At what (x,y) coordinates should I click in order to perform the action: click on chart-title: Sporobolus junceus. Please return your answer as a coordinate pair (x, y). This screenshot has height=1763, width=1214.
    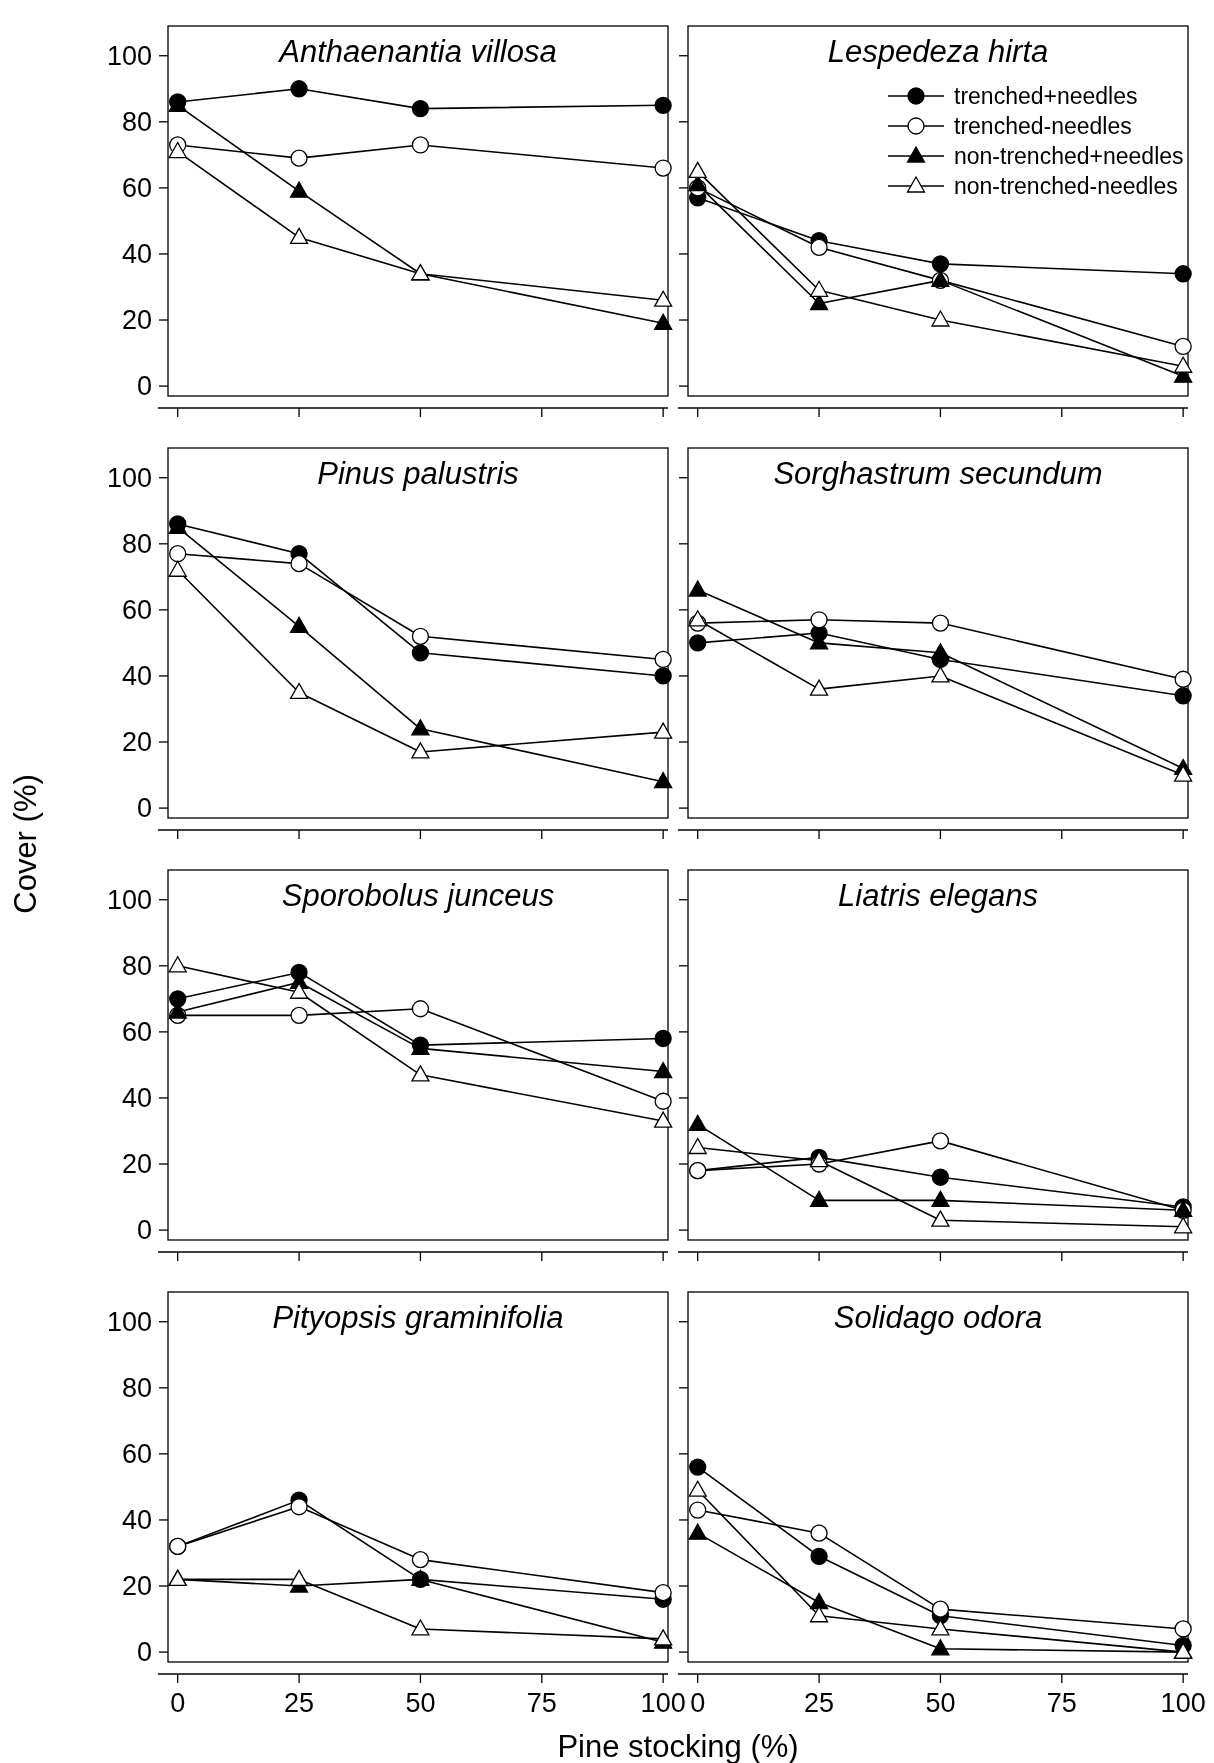
    Looking at the image, I should click on (418, 895).